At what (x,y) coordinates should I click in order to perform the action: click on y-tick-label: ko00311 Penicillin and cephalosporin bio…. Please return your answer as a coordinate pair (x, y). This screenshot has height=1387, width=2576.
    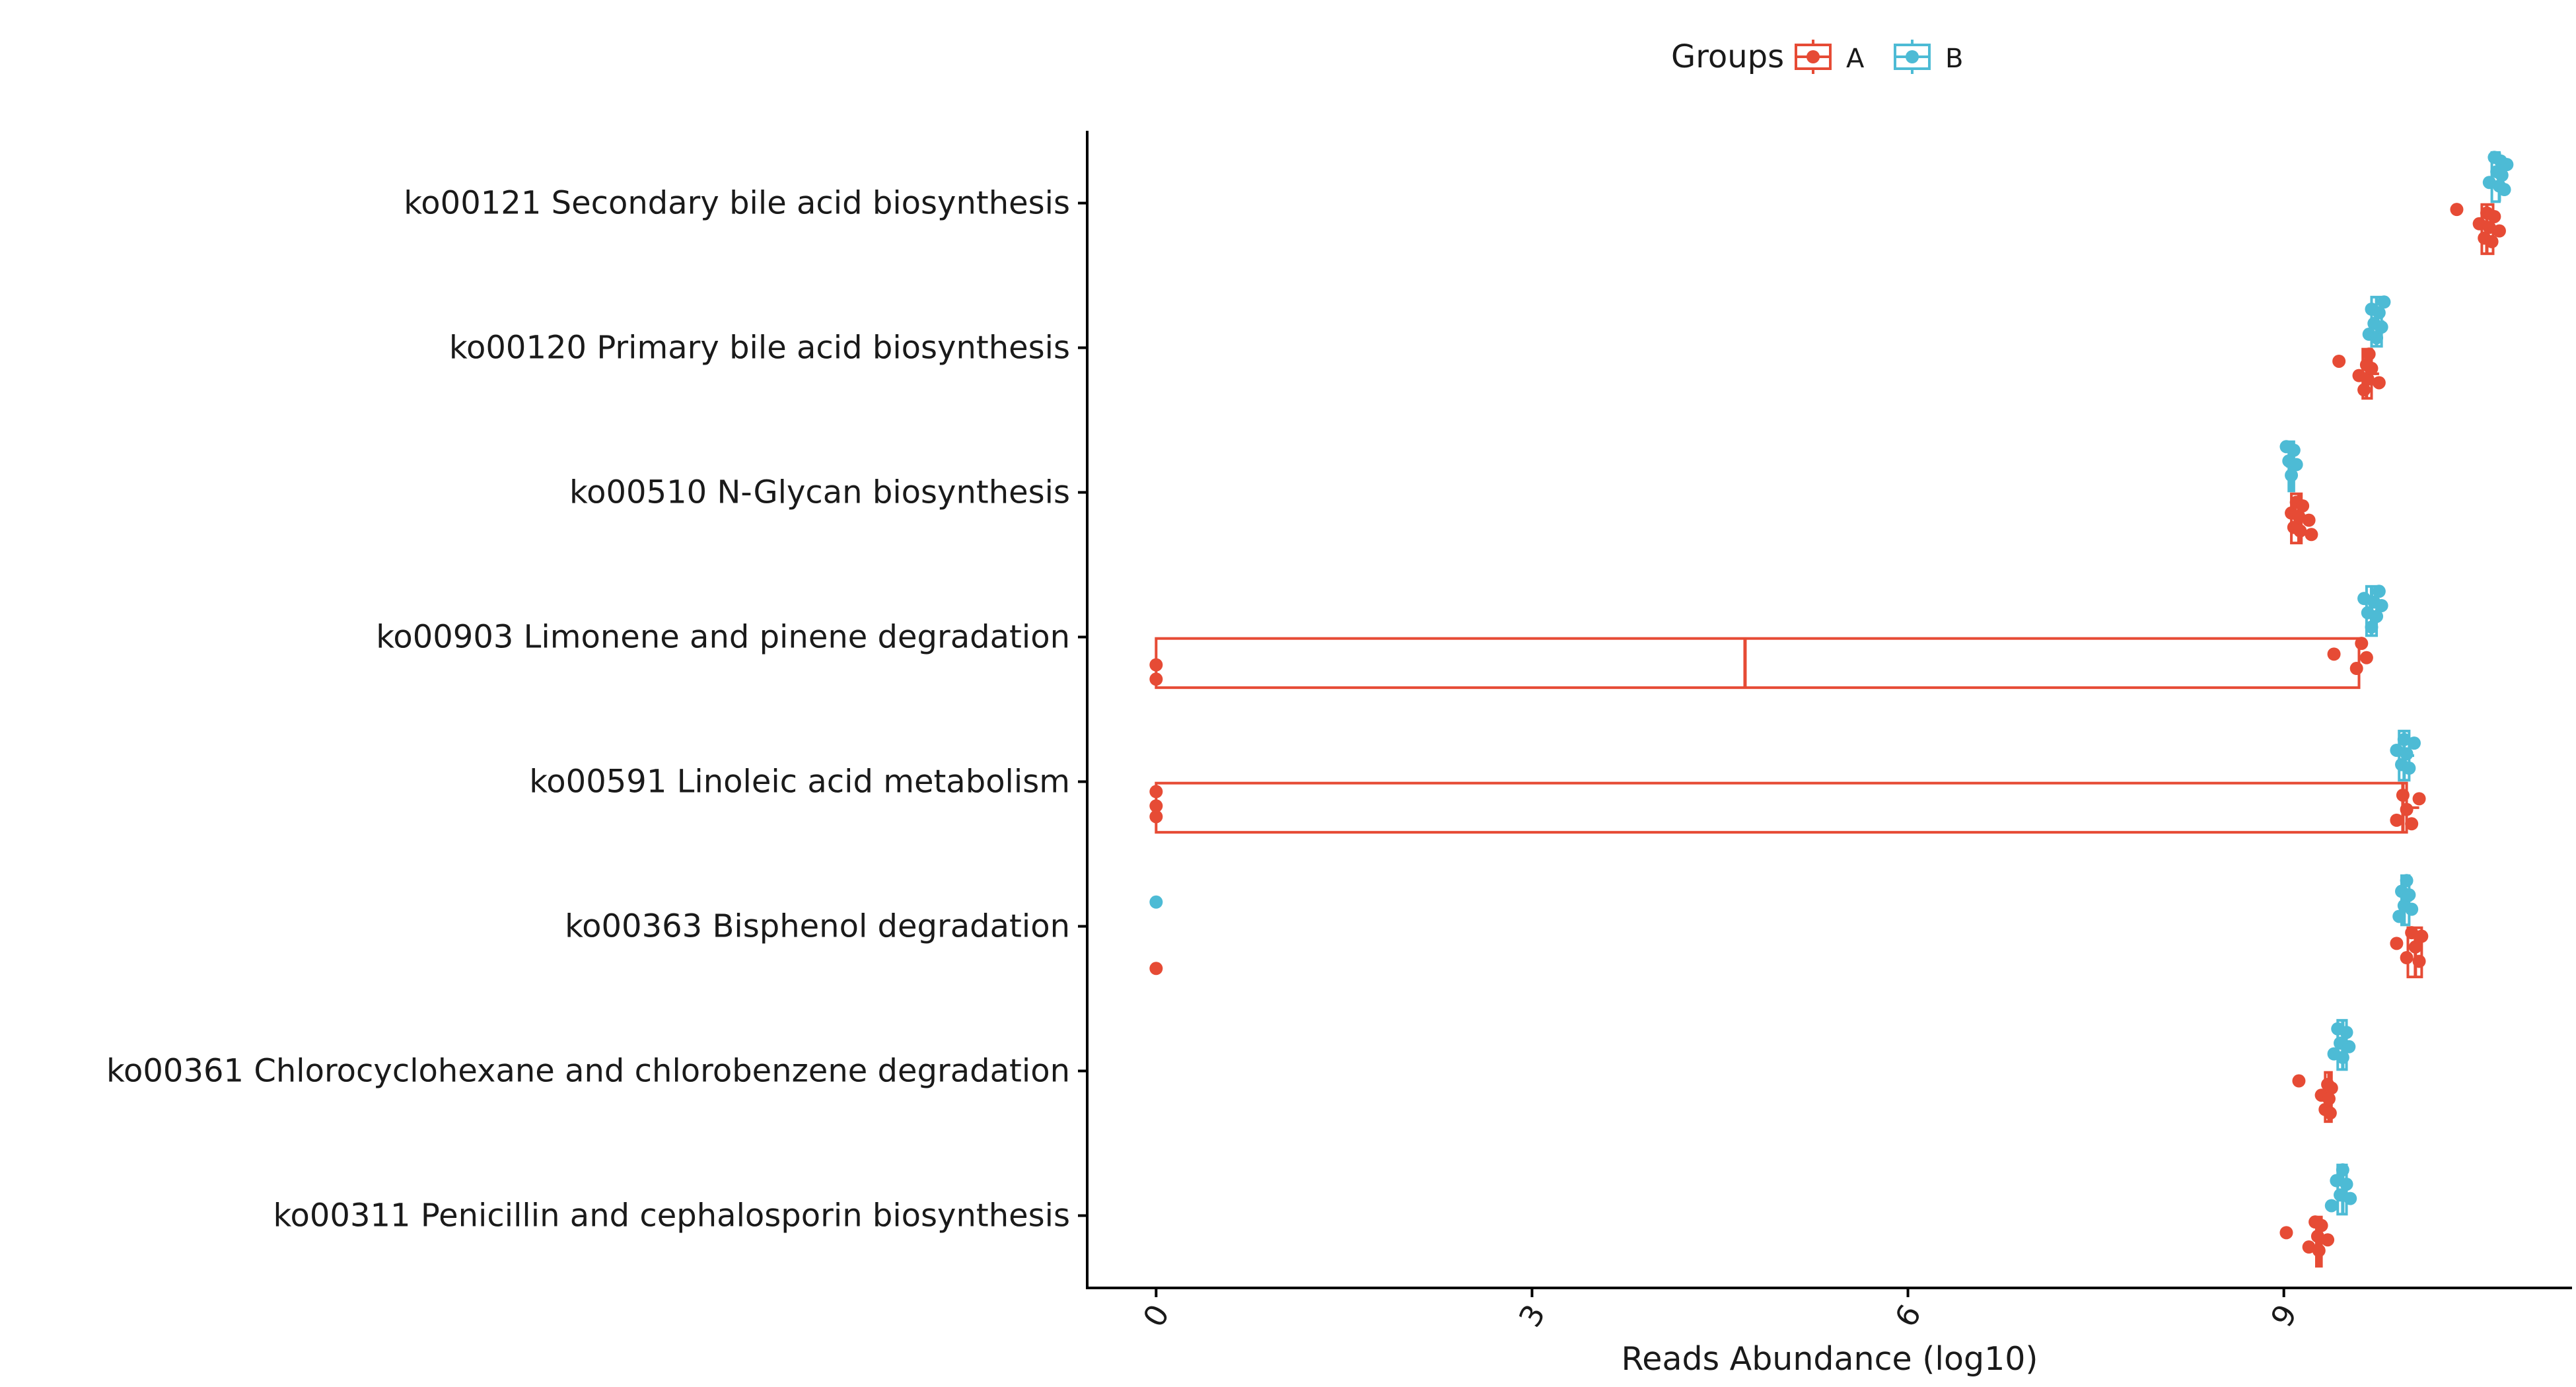
    Looking at the image, I should click on (672, 1215).